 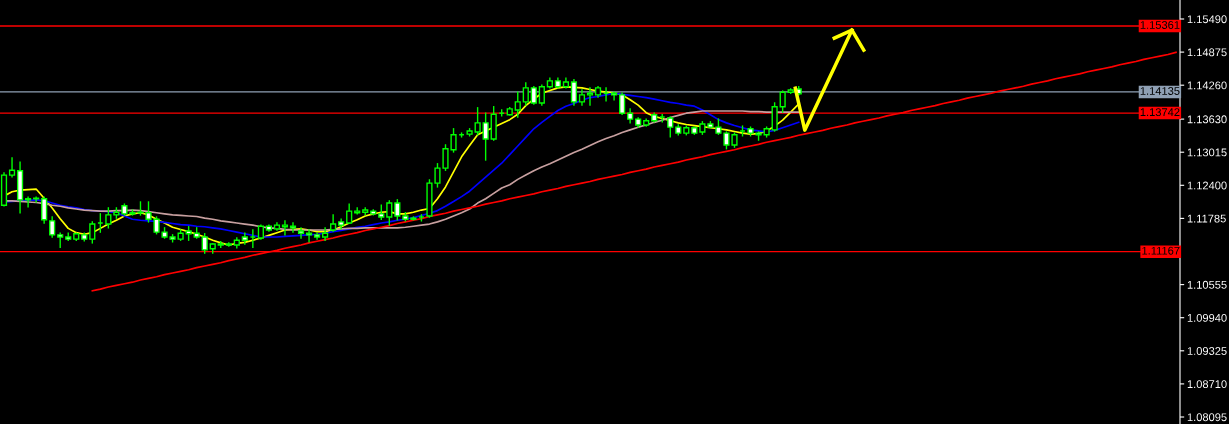 What do you see at coordinates (1207, 284) in the screenshot?
I see `y-tick-label: 1.10555` at bounding box center [1207, 284].